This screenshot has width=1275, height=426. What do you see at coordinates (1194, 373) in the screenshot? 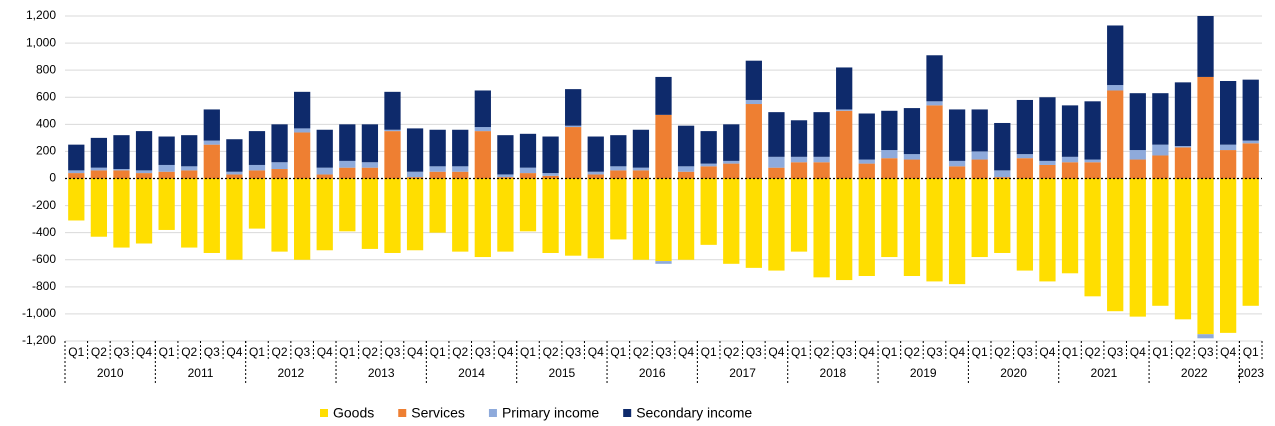
I see `year-label: 2022` at bounding box center [1194, 373].